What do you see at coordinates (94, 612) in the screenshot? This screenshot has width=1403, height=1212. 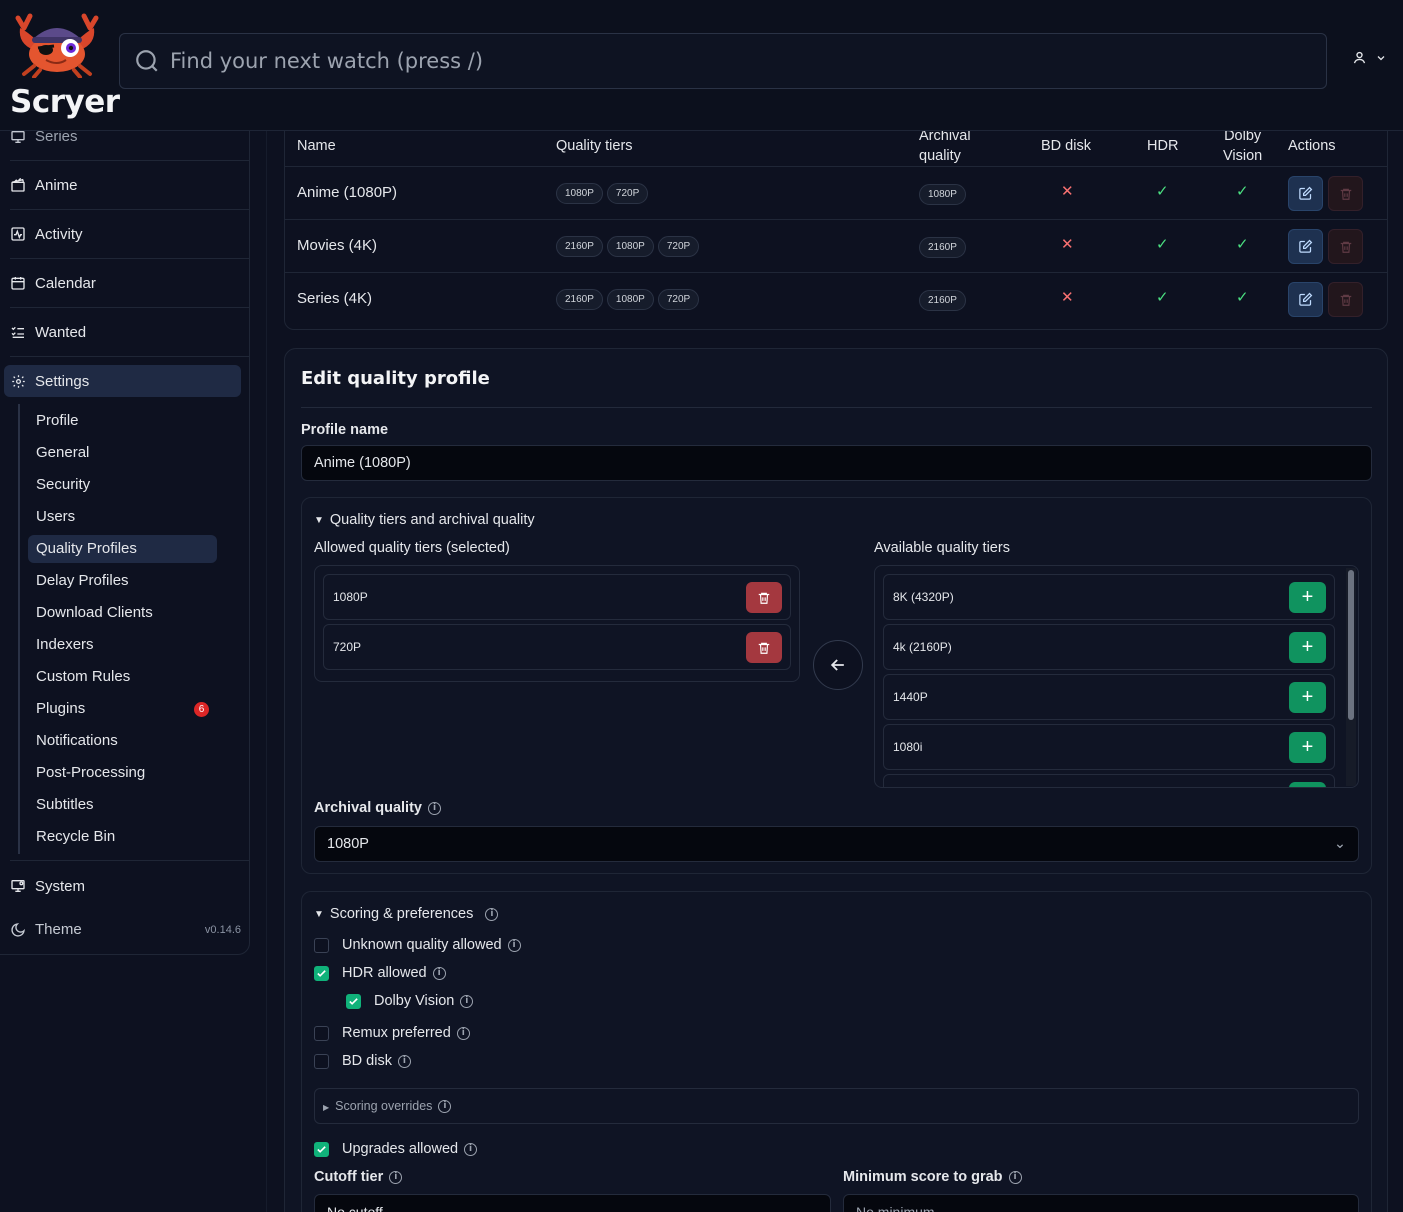 I see `settings-item-download-clients: Download Clients` at bounding box center [94, 612].